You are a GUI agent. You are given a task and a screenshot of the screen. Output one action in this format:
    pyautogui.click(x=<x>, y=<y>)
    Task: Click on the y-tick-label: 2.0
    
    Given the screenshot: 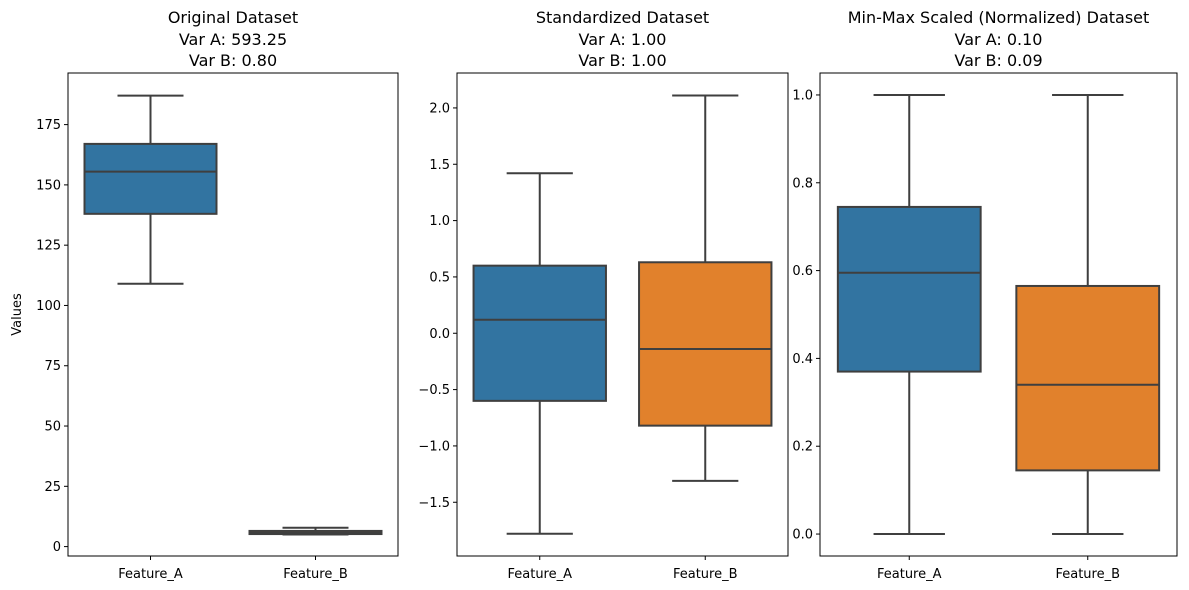 What is the action you would take?
    pyautogui.click(x=439, y=108)
    